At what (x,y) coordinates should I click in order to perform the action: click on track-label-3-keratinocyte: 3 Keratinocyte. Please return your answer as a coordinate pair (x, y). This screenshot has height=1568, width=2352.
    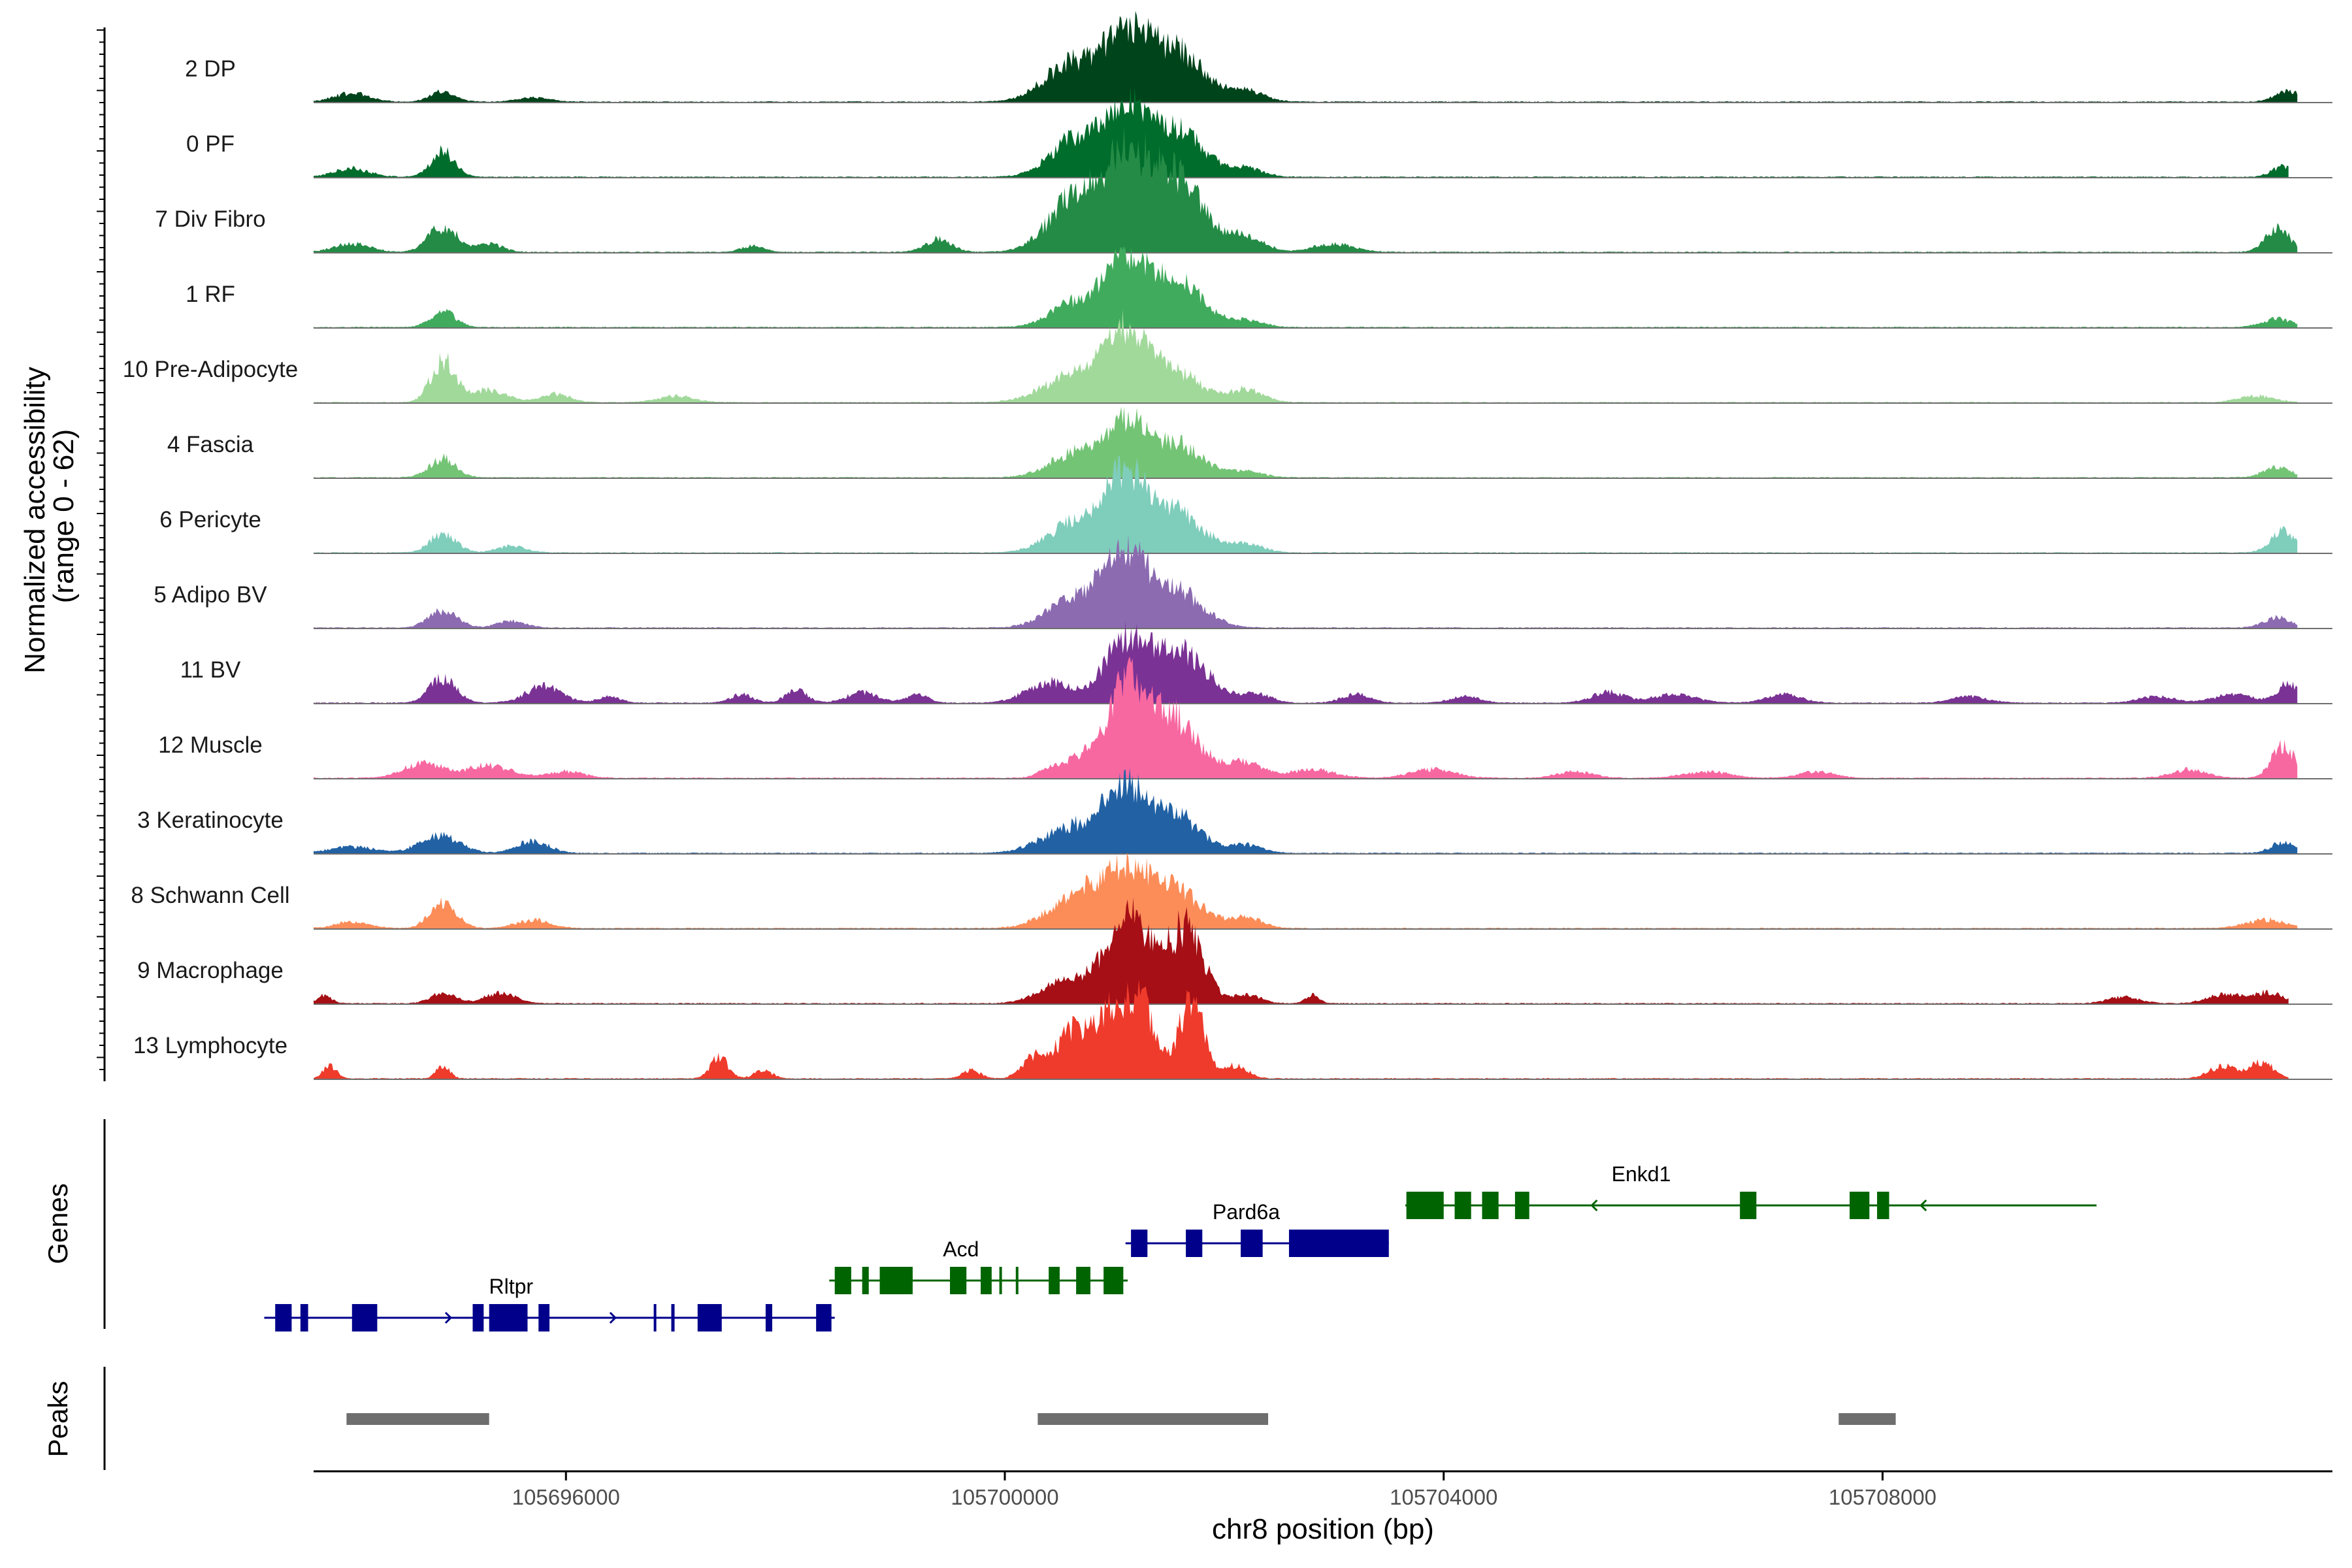
    Looking at the image, I should click on (210, 820).